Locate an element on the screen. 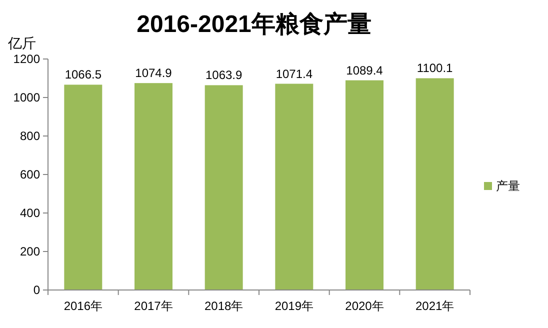 Image resolution: width=548 pixels, height=328 pixels. x-tick-label: 2018年 is located at coordinates (224, 306).